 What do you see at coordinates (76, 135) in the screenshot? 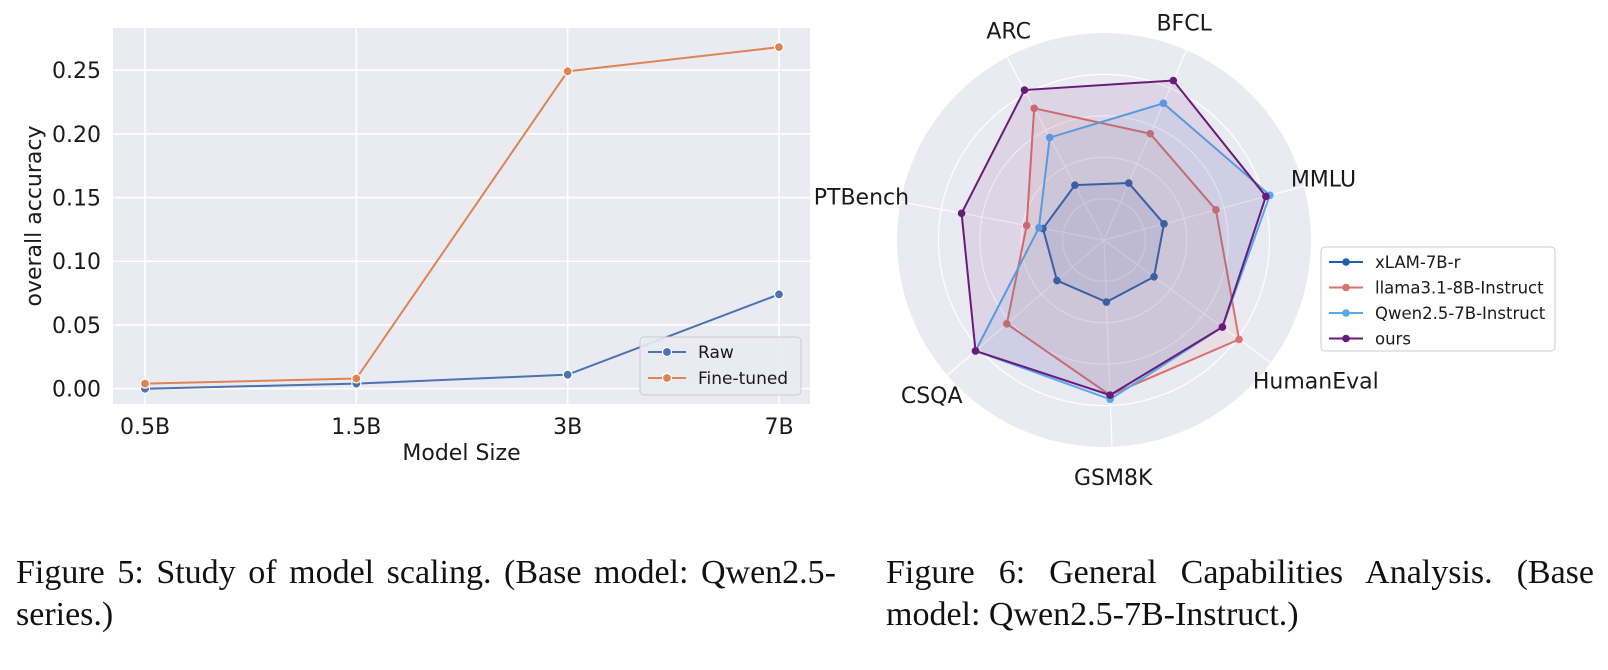
I see `y-tick-label: 0.20` at bounding box center [76, 135].